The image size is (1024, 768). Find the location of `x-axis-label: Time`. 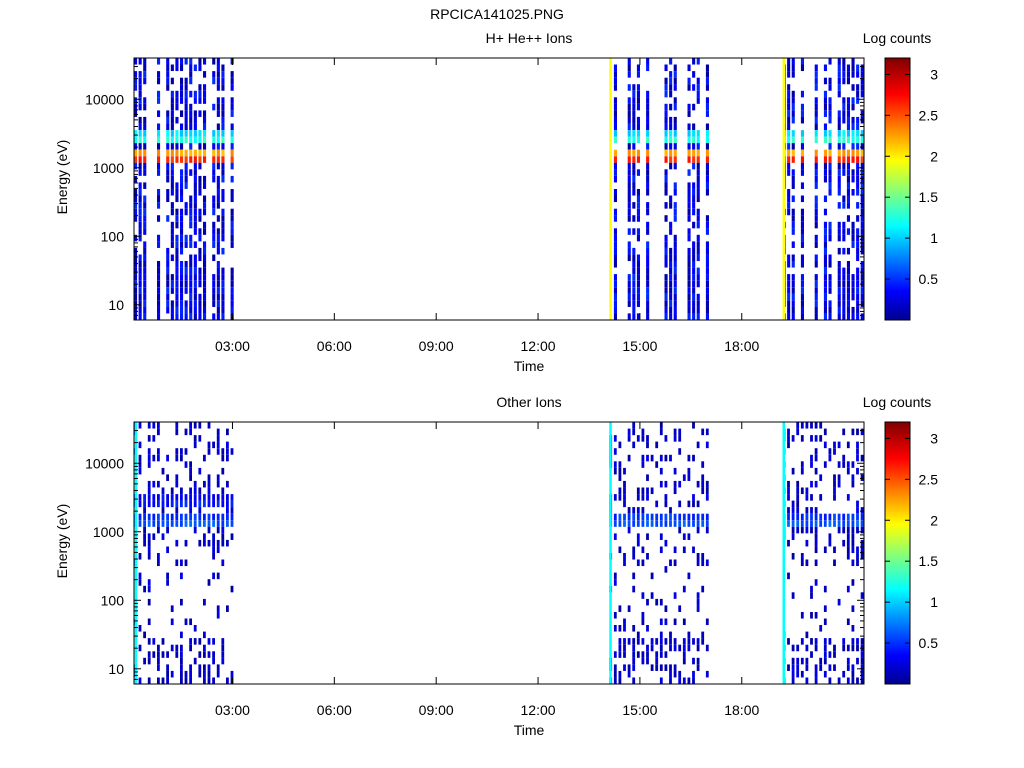

x-axis-label: Time is located at coordinates (529, 366).